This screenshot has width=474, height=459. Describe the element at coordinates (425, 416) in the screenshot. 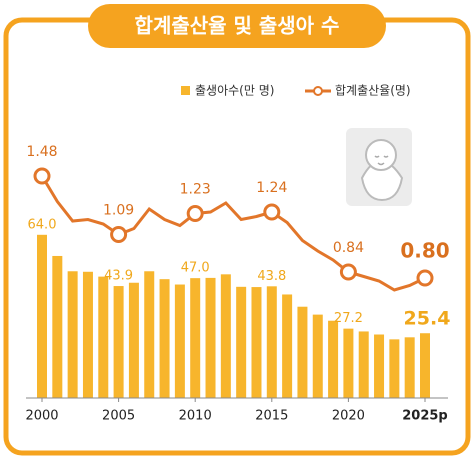

I see `x-tick-label: 2025p` at that location.